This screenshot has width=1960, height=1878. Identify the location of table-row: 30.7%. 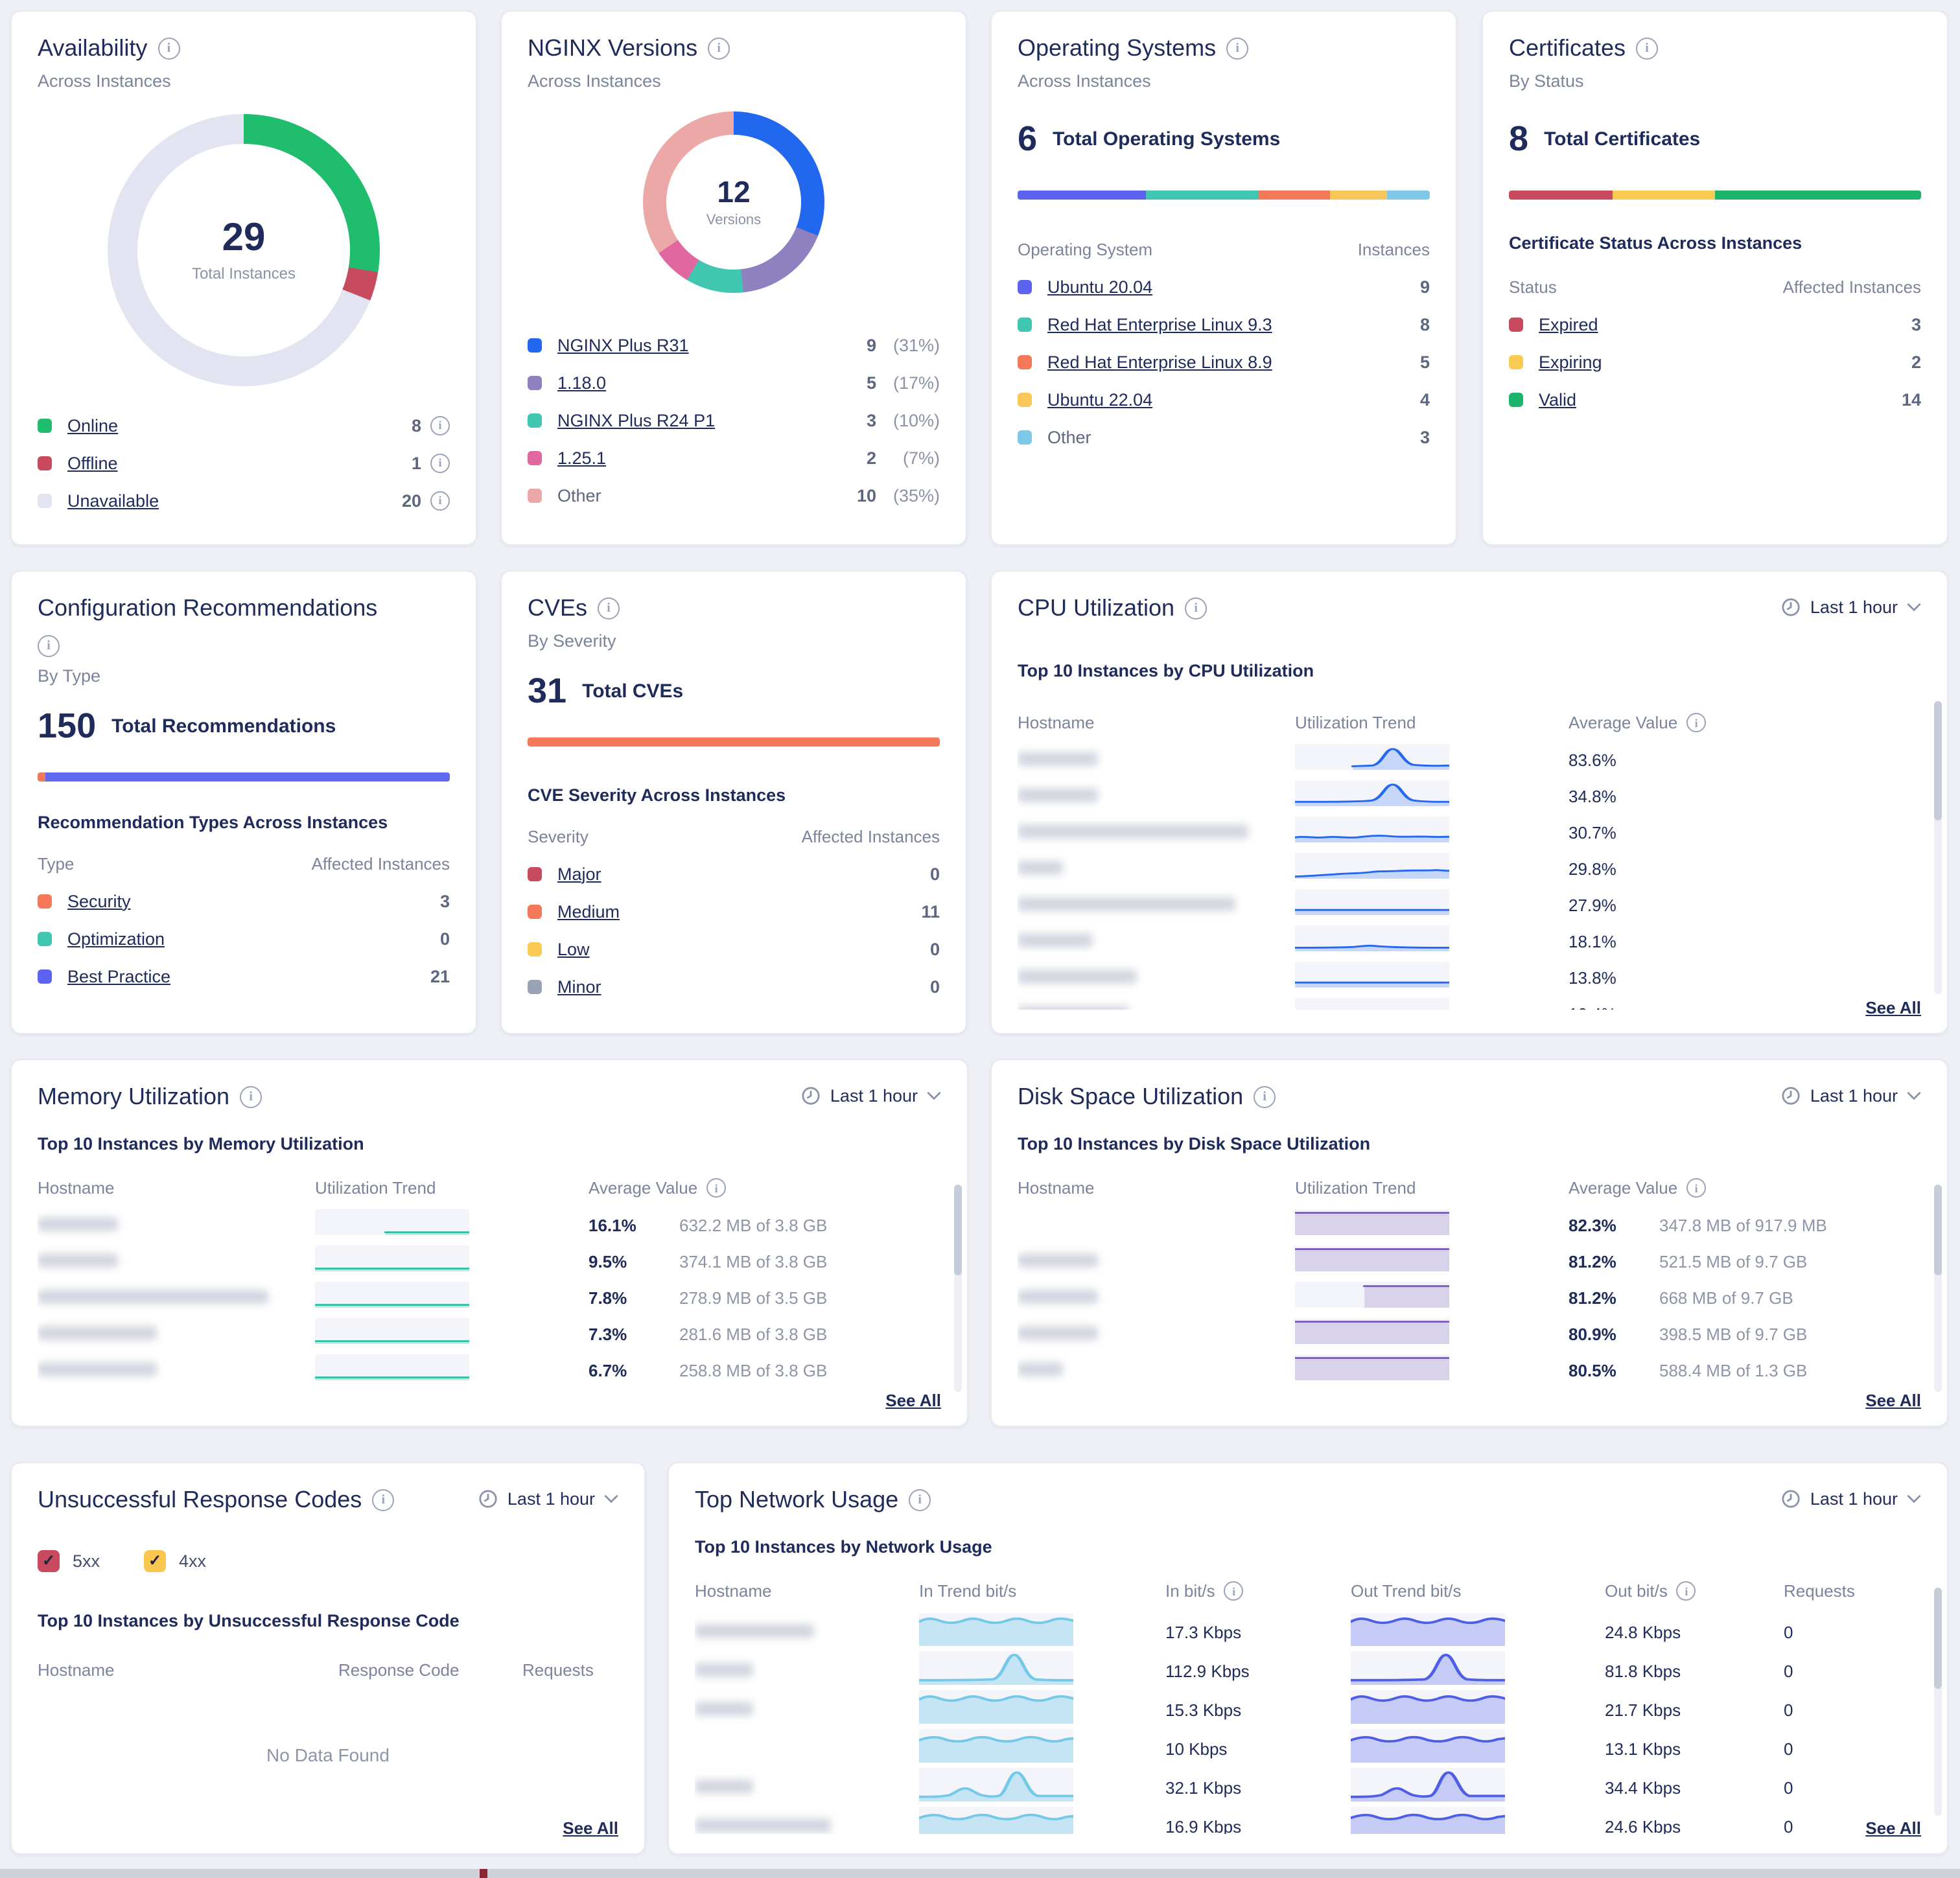
(1470, 833).